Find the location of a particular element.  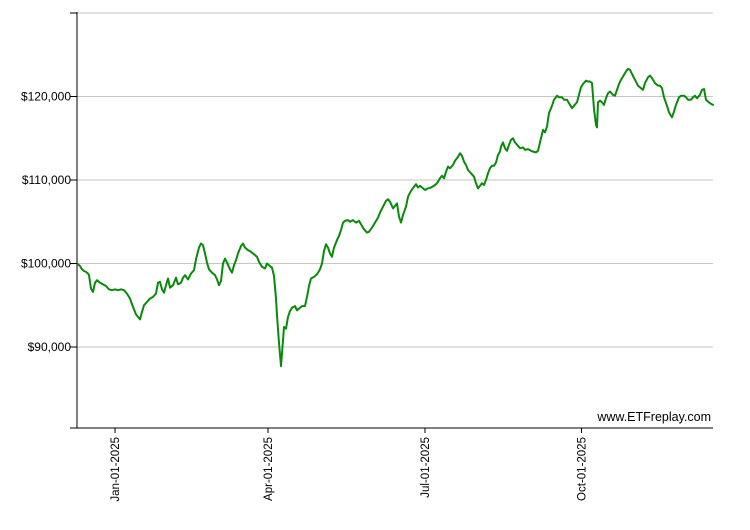

watermark-link: www.ETFreplay.com is located at coordinates (653, 417).